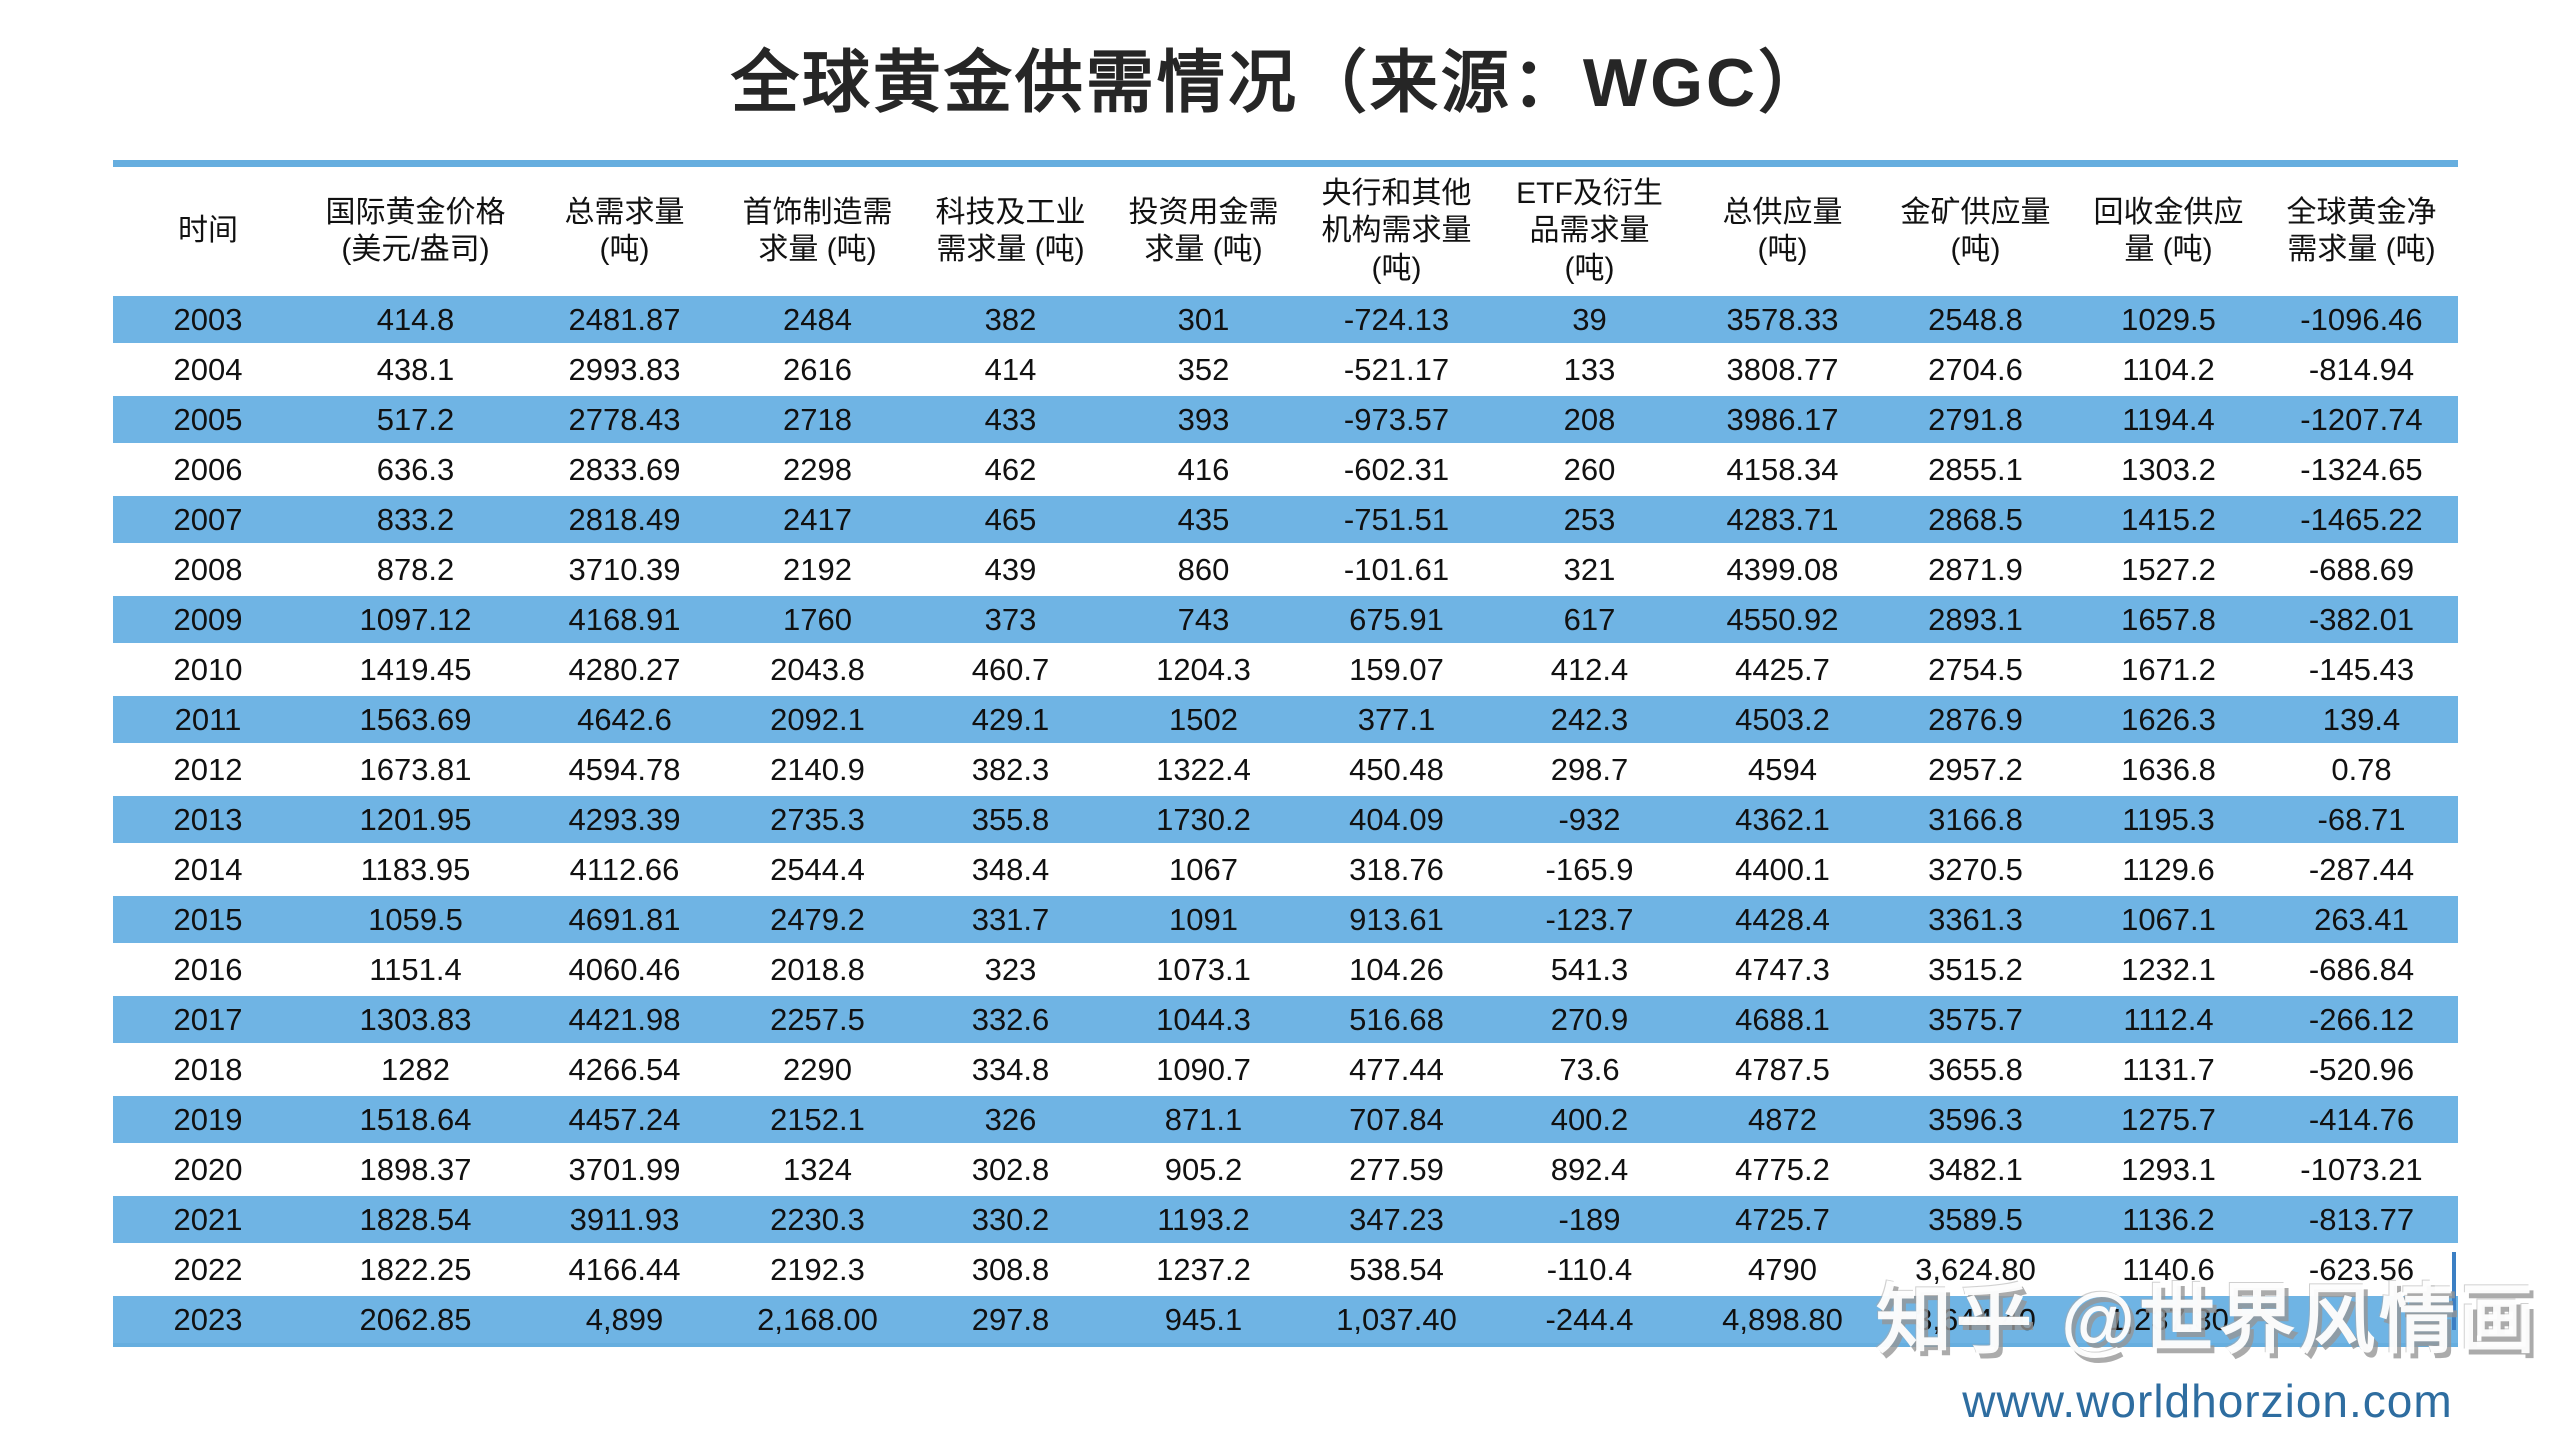  I want to click on year-cell: 2009, so click(208, 619).